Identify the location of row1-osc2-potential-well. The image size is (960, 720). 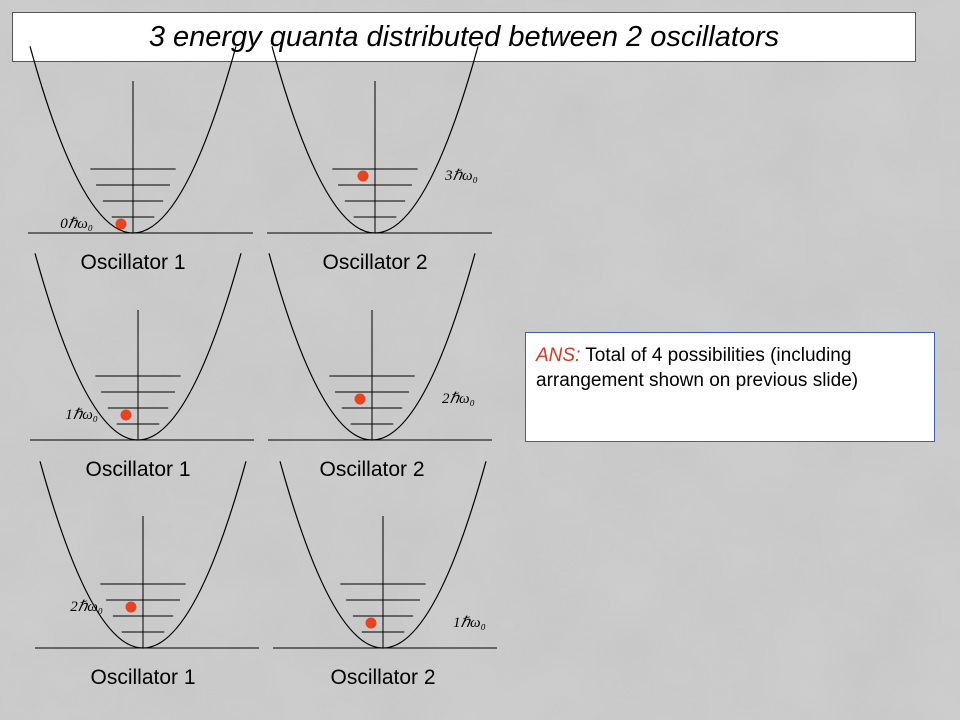
(375, 140).